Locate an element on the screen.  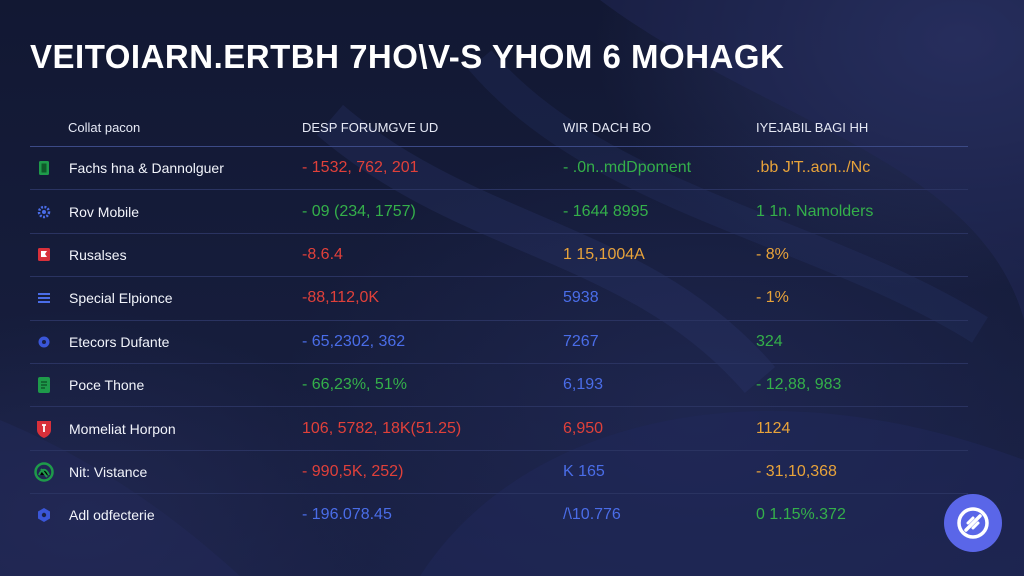
table-row: Poce Thone - 66,23%, 51% 6,193 - 12,88, 983 is located at coordinates (499, 386).